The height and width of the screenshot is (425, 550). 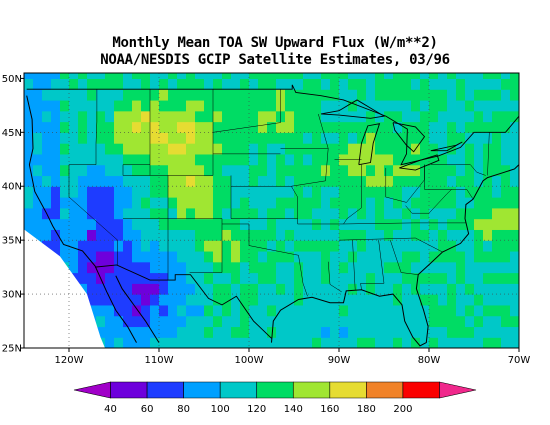 I want to click on colorbar, so click(x=275, y=390).